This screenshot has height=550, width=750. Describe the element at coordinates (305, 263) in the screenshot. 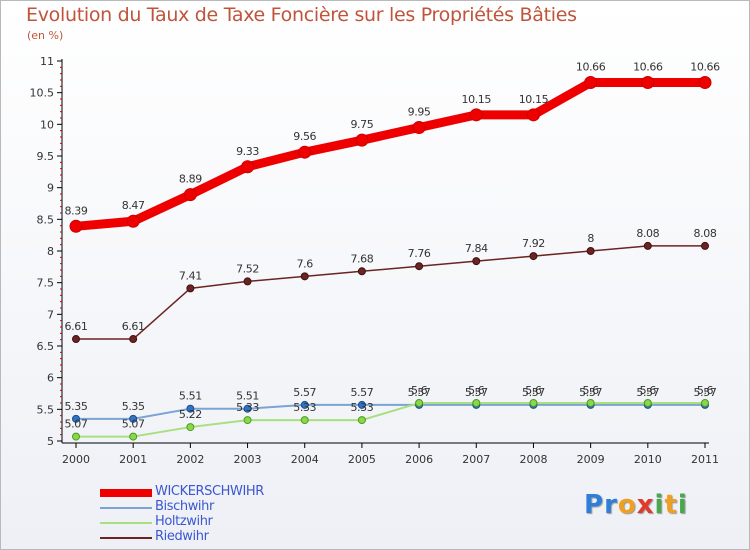

I see `data-label-riedwihr: 7.6` at that location.